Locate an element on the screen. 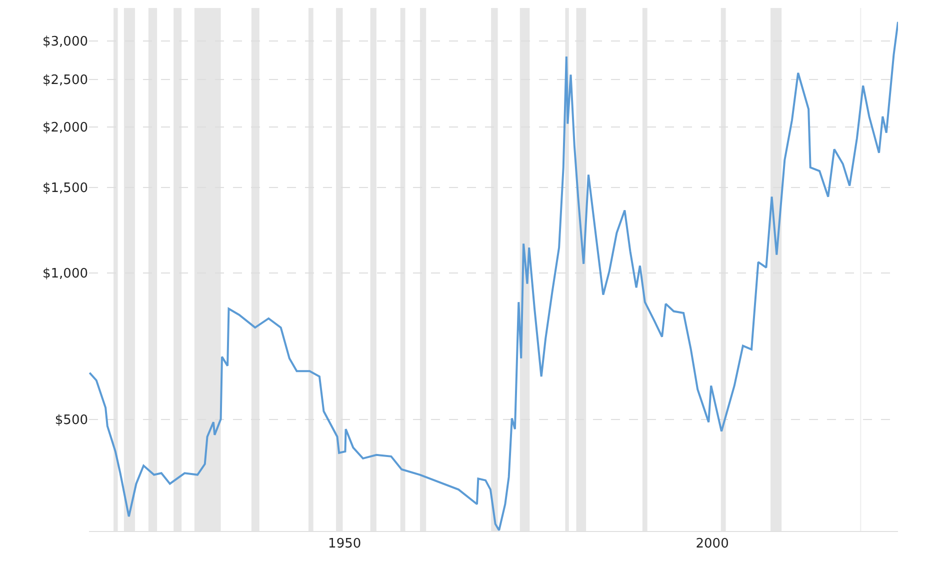  y-tick-label: $500 is located at coordinates (71, 420).